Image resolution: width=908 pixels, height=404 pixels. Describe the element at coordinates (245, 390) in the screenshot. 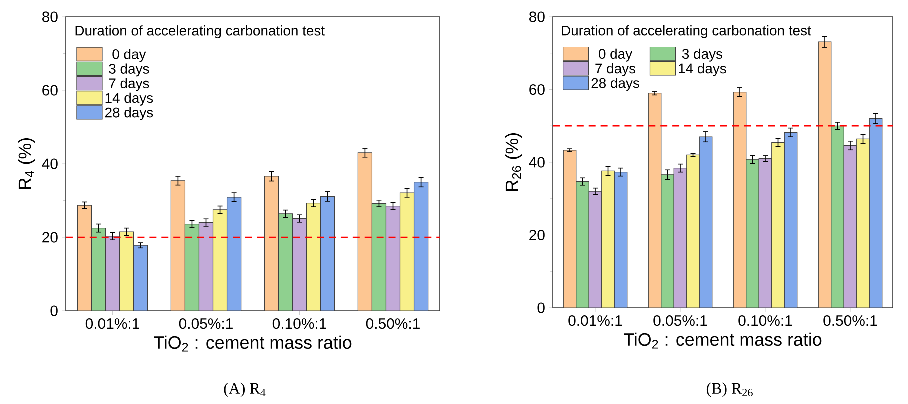

I see `text: (A) R$_{4}$` at that location.